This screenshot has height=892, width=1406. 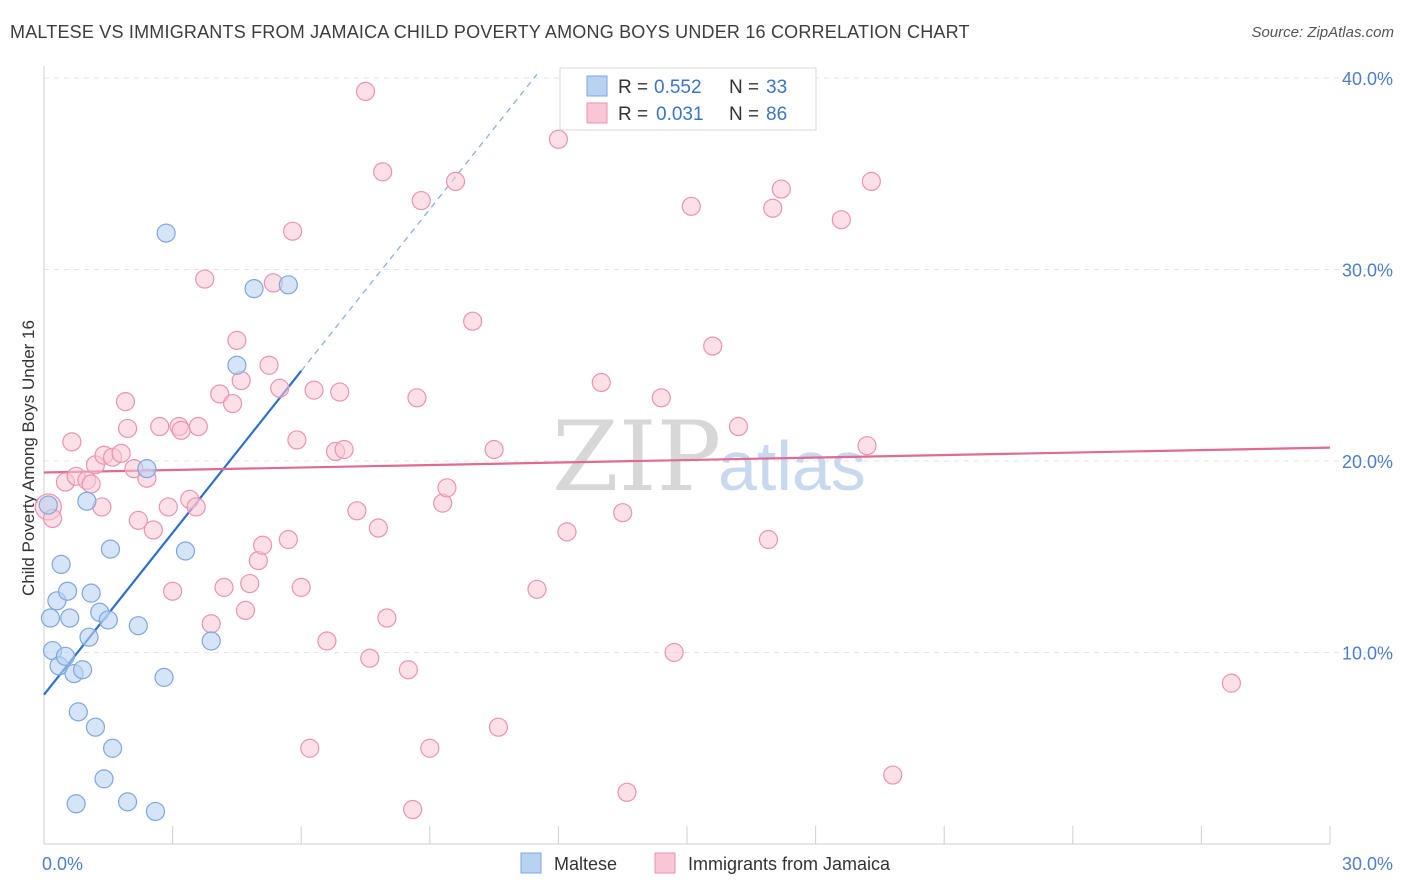 I want to click on x-tick-label-0: 0.0%, so click(x=62, y=864).